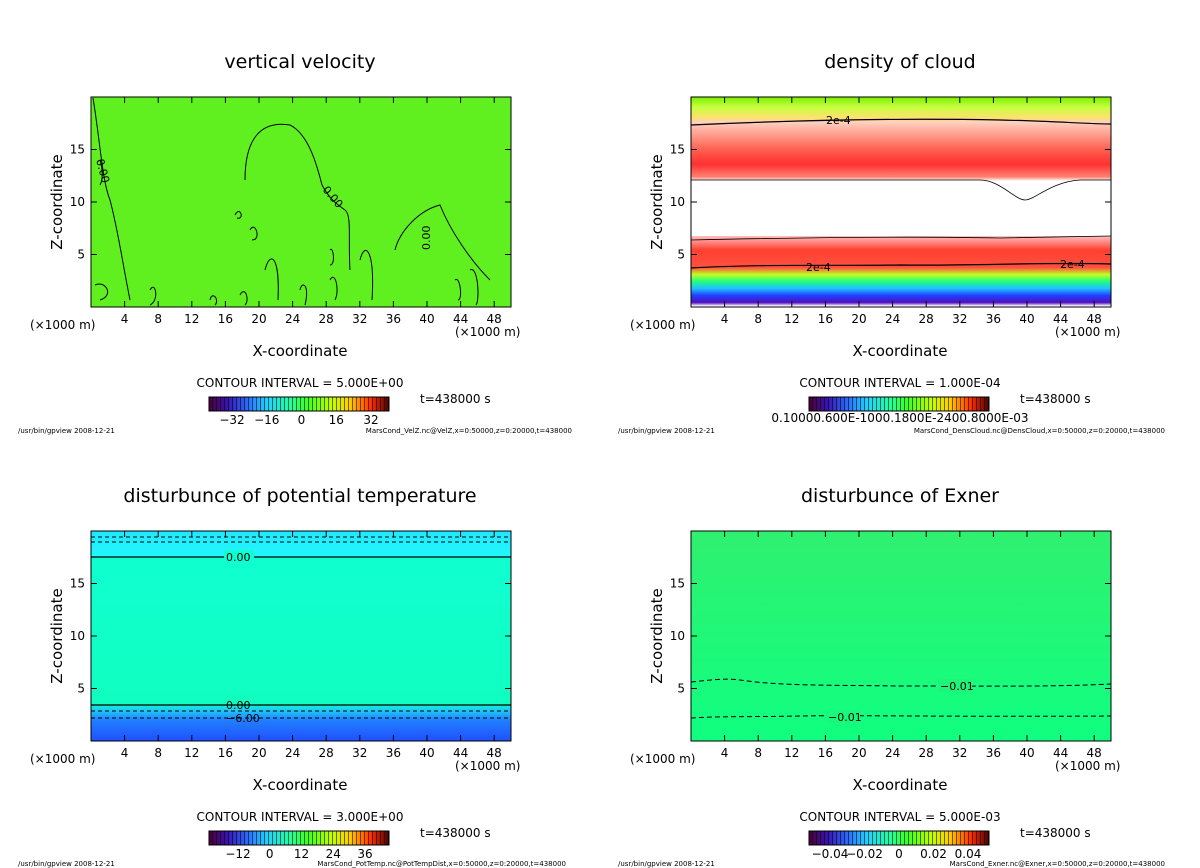 The height and width of the screenshot is (868, 1200). Describe the element at coordinates (333, 854) in the screenshot. I see `colorbar-tick-label: 24` at that location.